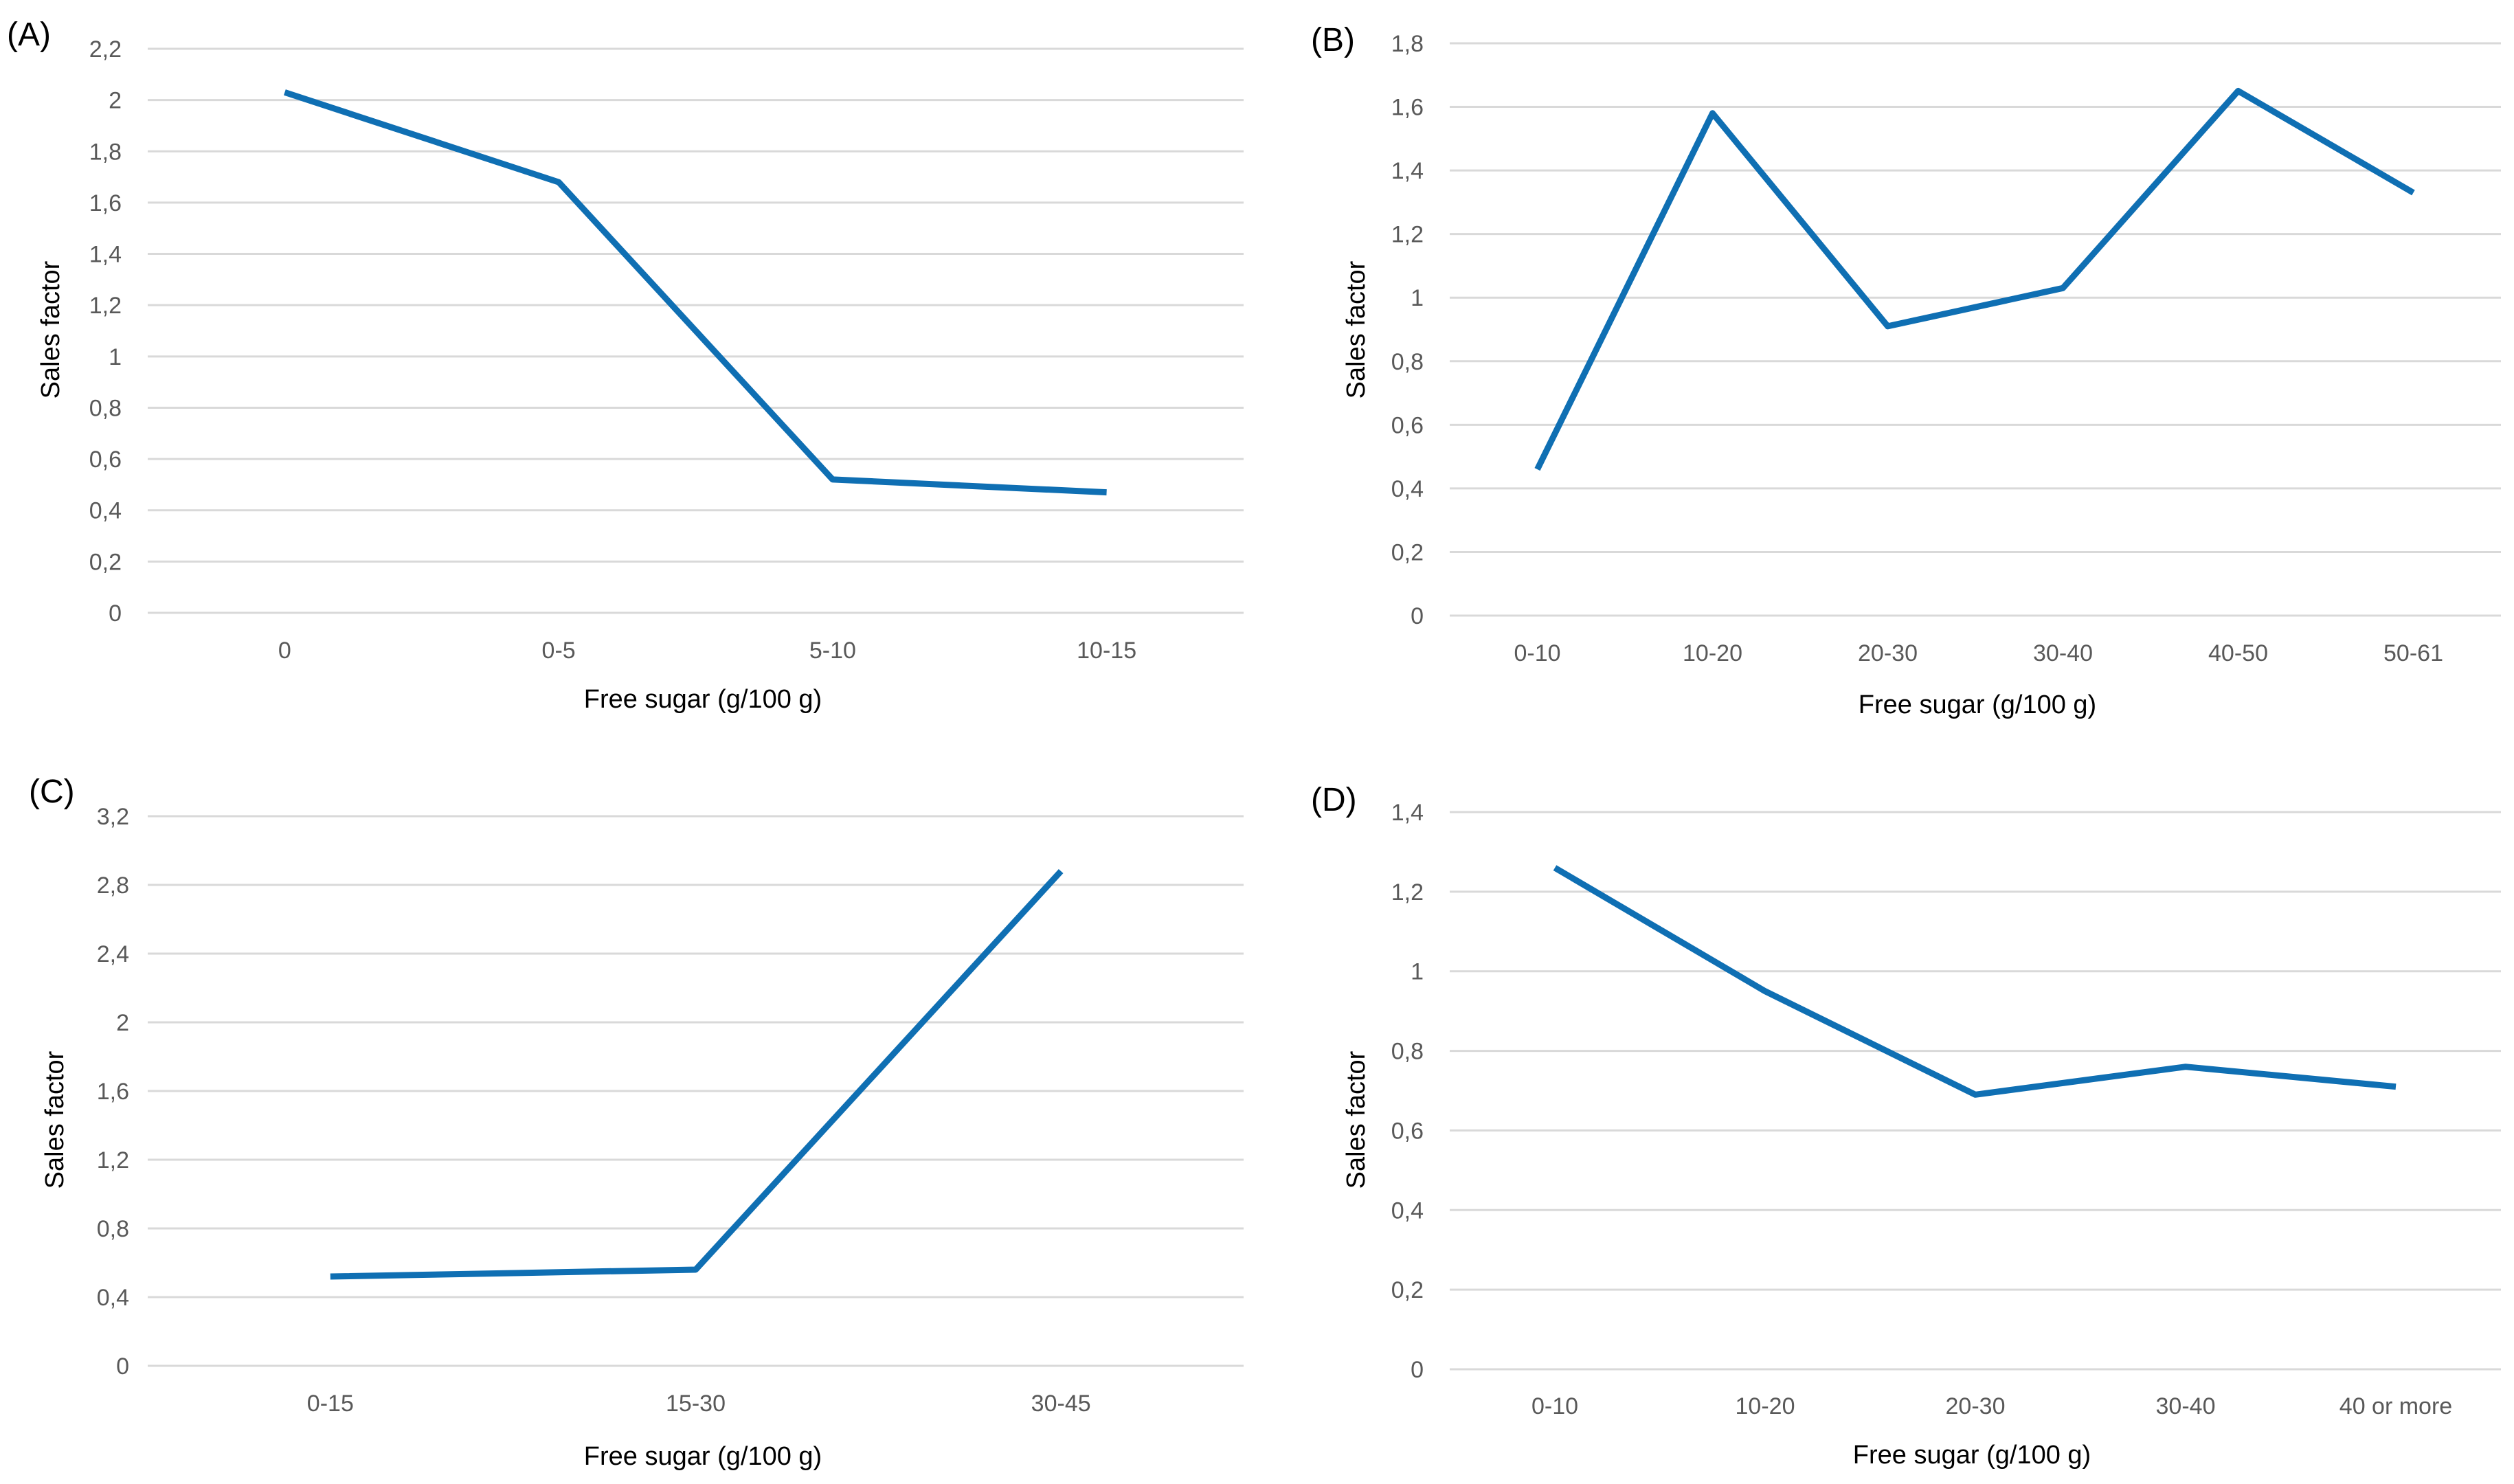  What do you see at coordinates (113, 886) in the screenshot?
I see `y-tick-label: 2,8` at bounding box center [113, 886].